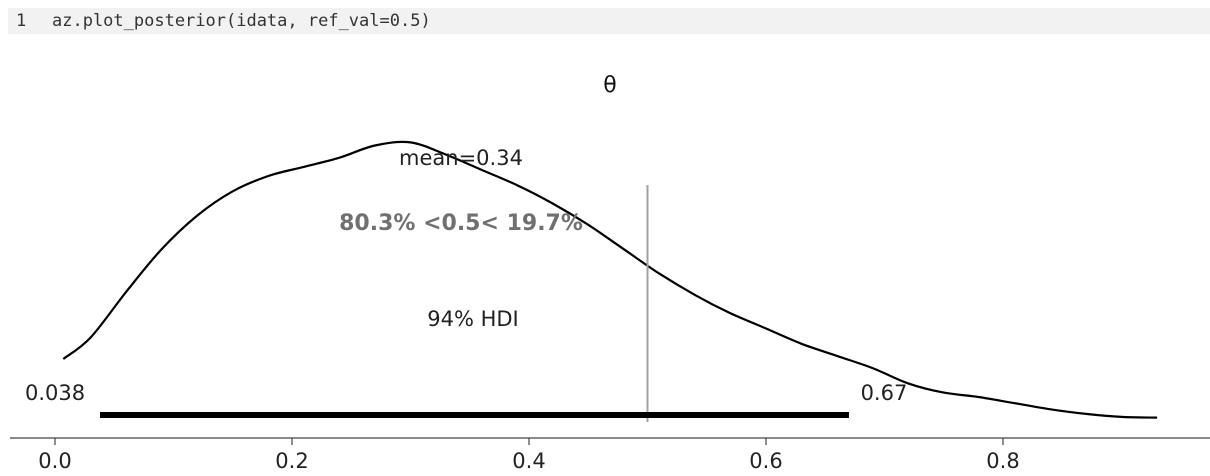  Describe the element at coordinates (609, 85) in the screenshot. I see `plot-title: θ` at that location.